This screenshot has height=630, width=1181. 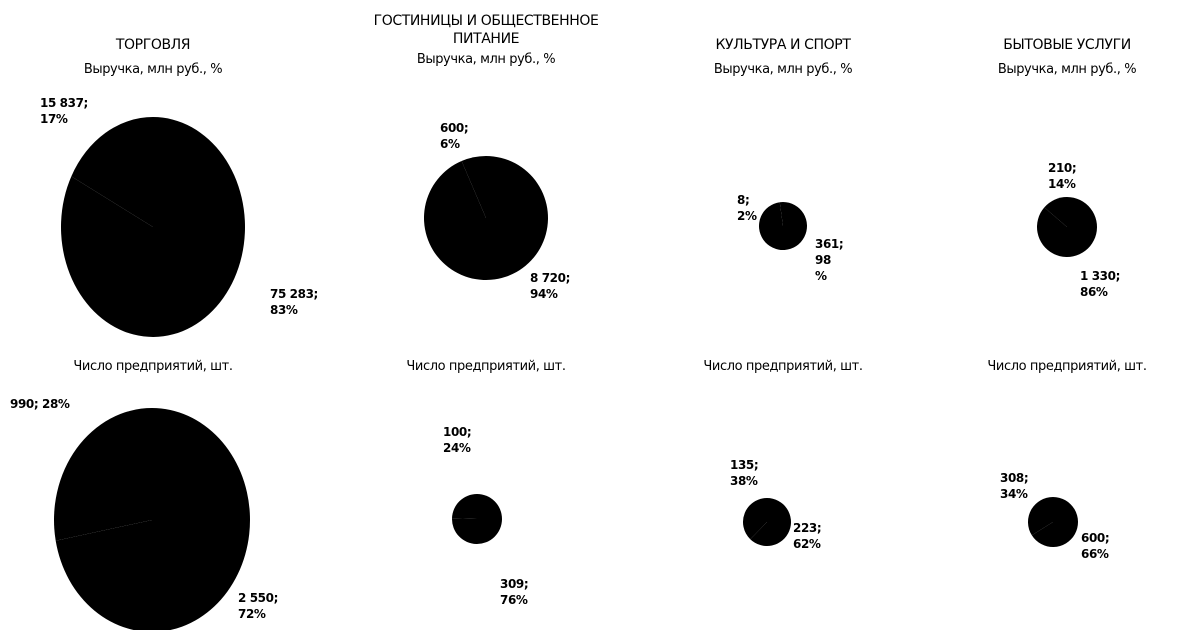 I want to click on data-label: 600; 6%, so click(x=454, y=136).